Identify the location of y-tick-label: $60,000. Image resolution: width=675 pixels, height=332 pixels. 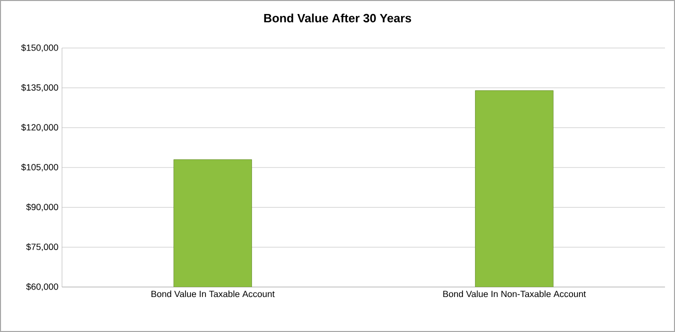
(42, 287).